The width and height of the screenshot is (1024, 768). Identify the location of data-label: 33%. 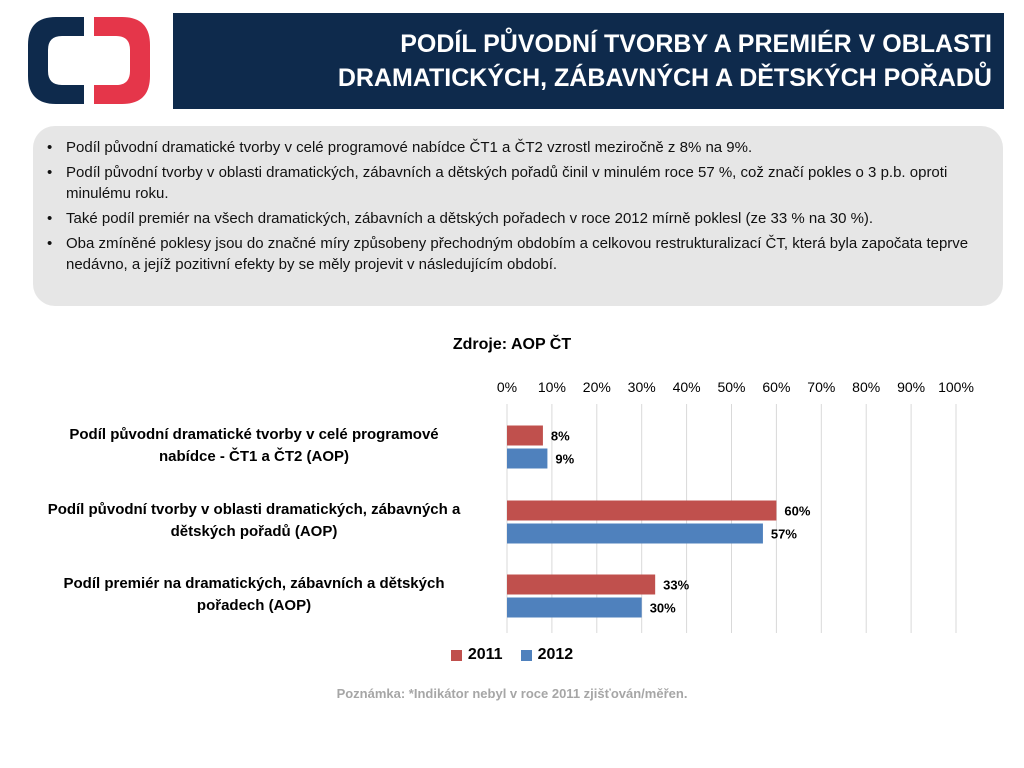
(676, 585).